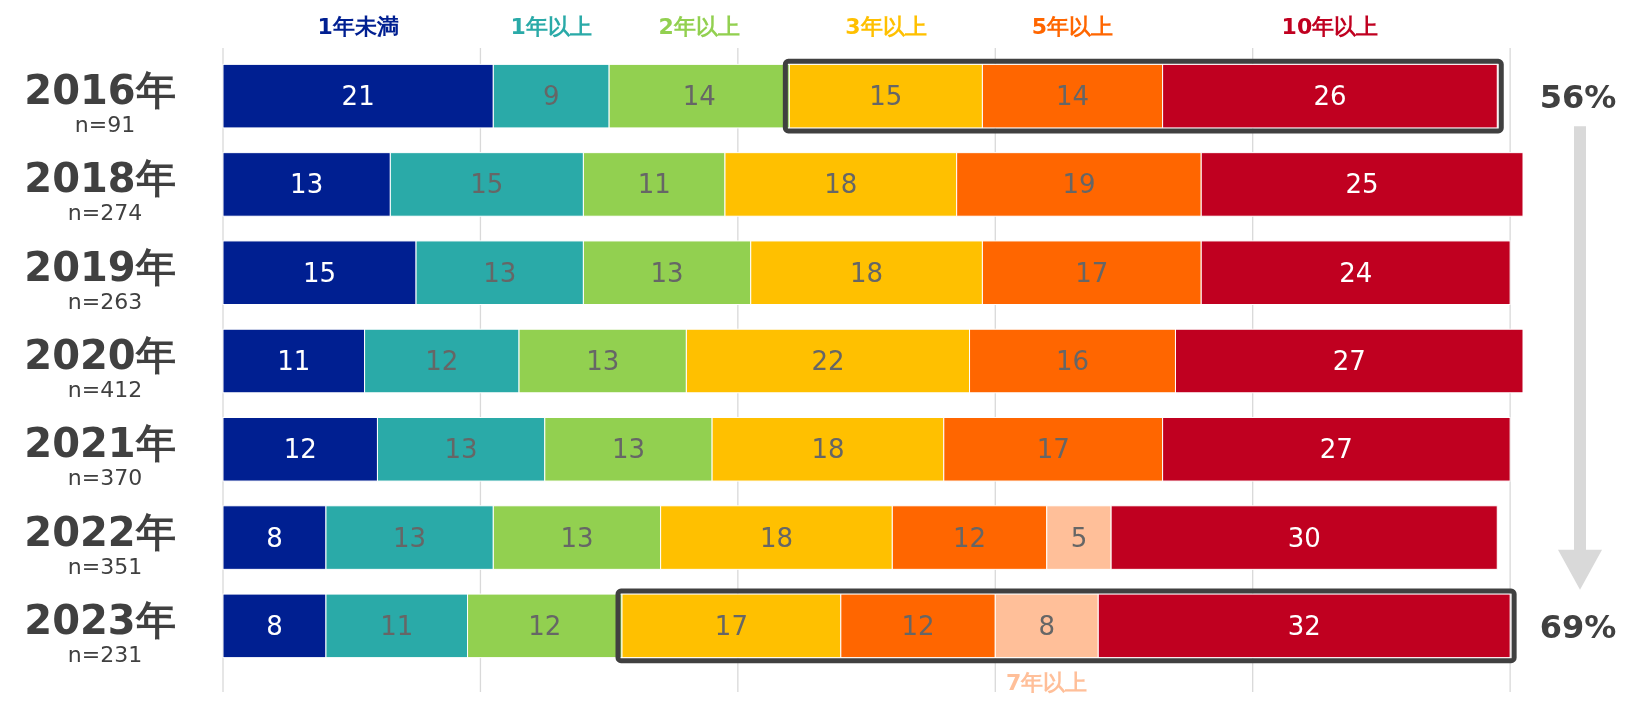 Image resolution: width=1630 pixels, height=708 pixels. I want to click on data-label: 5, so click(1079, 537).